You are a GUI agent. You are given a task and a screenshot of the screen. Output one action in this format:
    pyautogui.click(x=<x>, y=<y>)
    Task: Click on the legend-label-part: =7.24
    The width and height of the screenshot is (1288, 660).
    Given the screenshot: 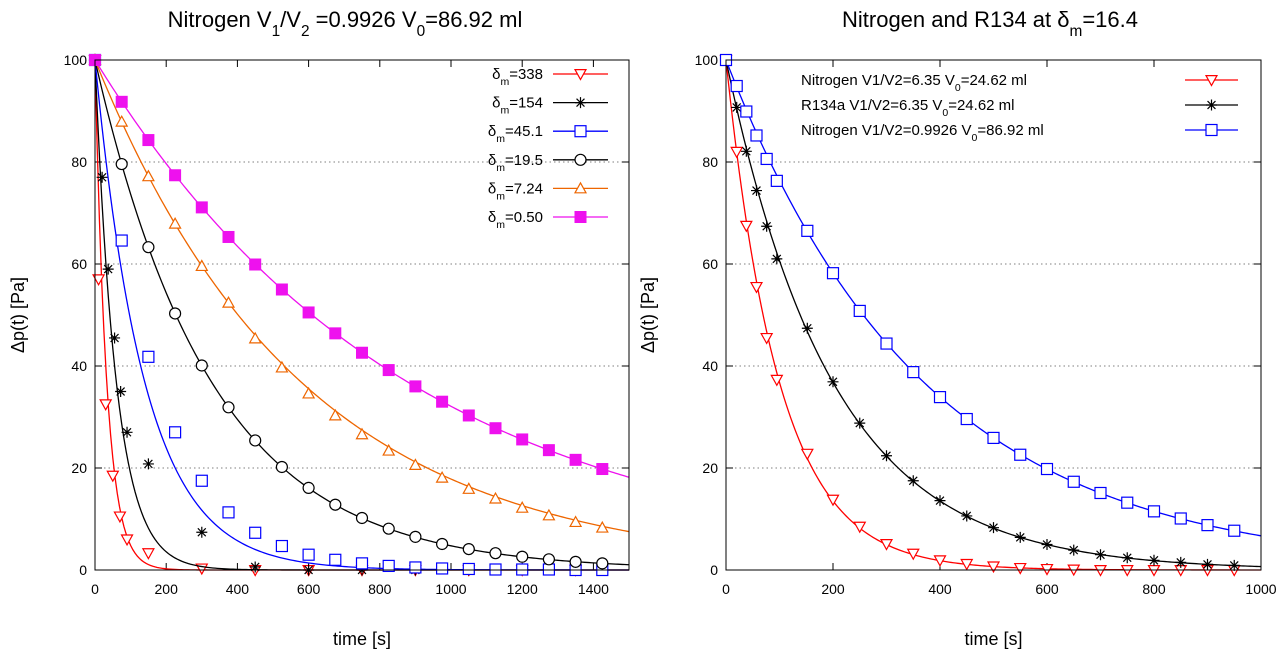 What is the action you would take?
    pyautogui.click(x=524, y=188)
    